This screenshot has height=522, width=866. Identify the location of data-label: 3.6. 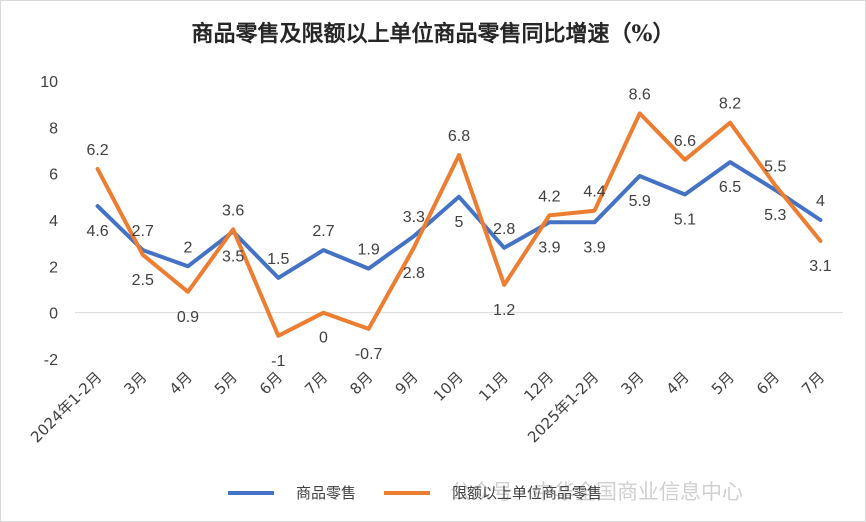
(233, 210).